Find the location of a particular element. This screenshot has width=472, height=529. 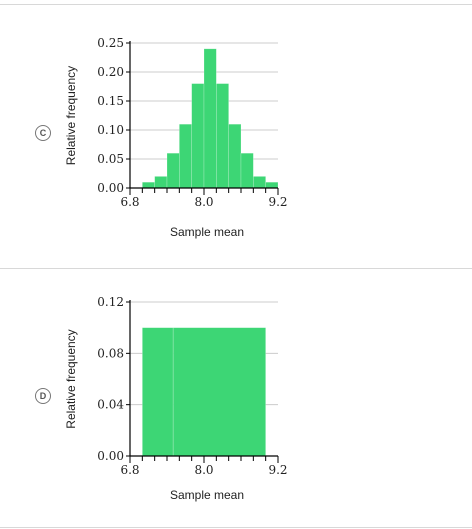

y-tick-label: 0.08 is located at coordinates (110, 353).